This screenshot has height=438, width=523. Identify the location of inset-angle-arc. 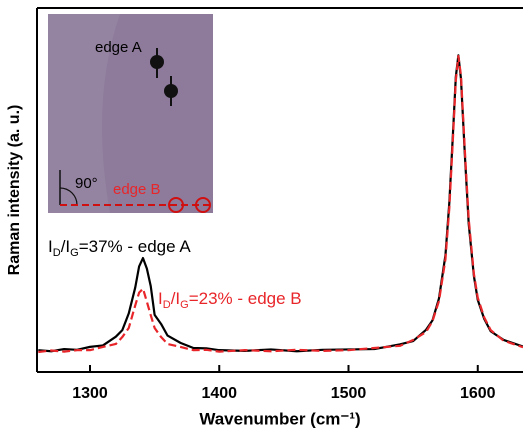
(68, 196).